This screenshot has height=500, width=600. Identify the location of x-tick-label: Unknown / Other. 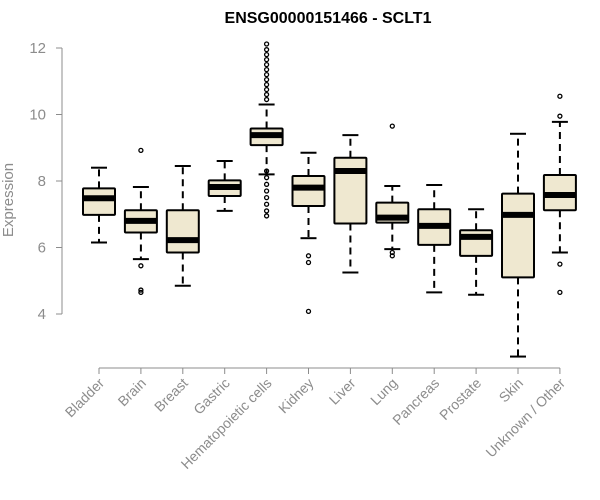
(525, 418).